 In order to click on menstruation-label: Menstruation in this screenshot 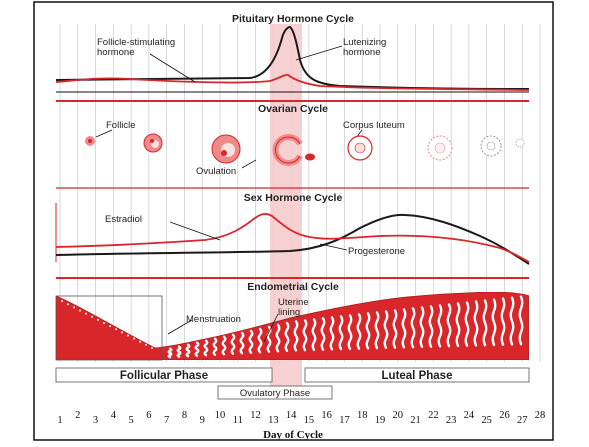, I will do `click(213, 319)`.